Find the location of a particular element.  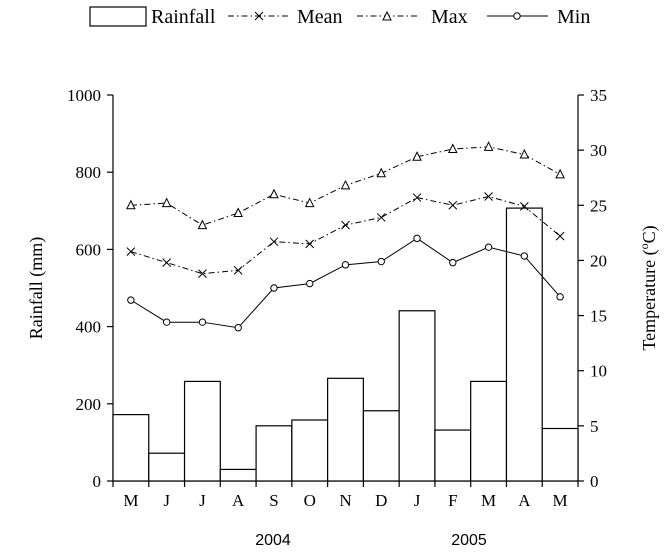

right-tick-label: 5 is located at coordinates (594, 426).